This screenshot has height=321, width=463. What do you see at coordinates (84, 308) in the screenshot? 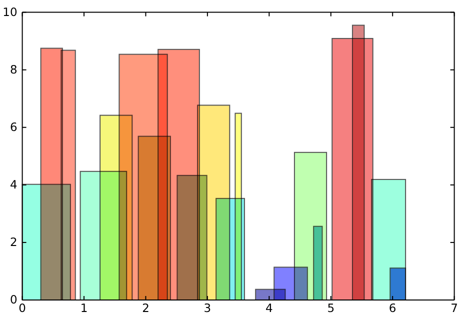
I see `x-tick-label: 1` at bounding box center [84, 308].